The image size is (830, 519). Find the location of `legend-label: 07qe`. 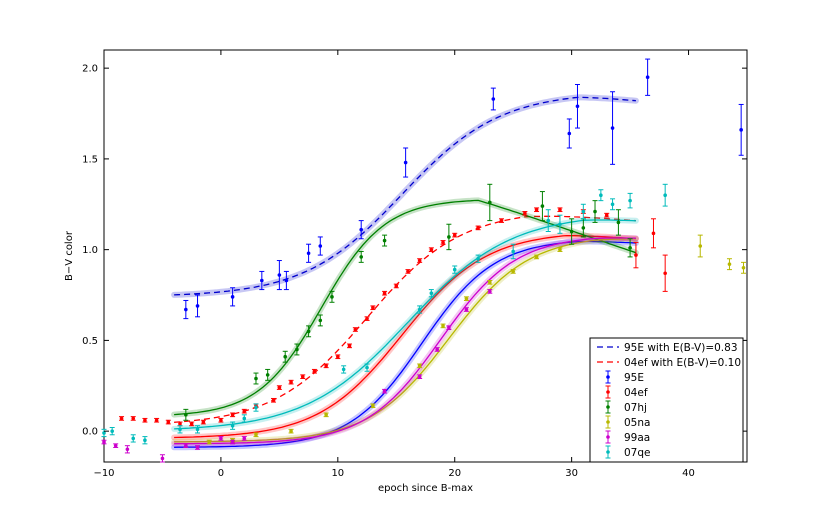

legend-label: 07qe is located at coordinates (637, 453).